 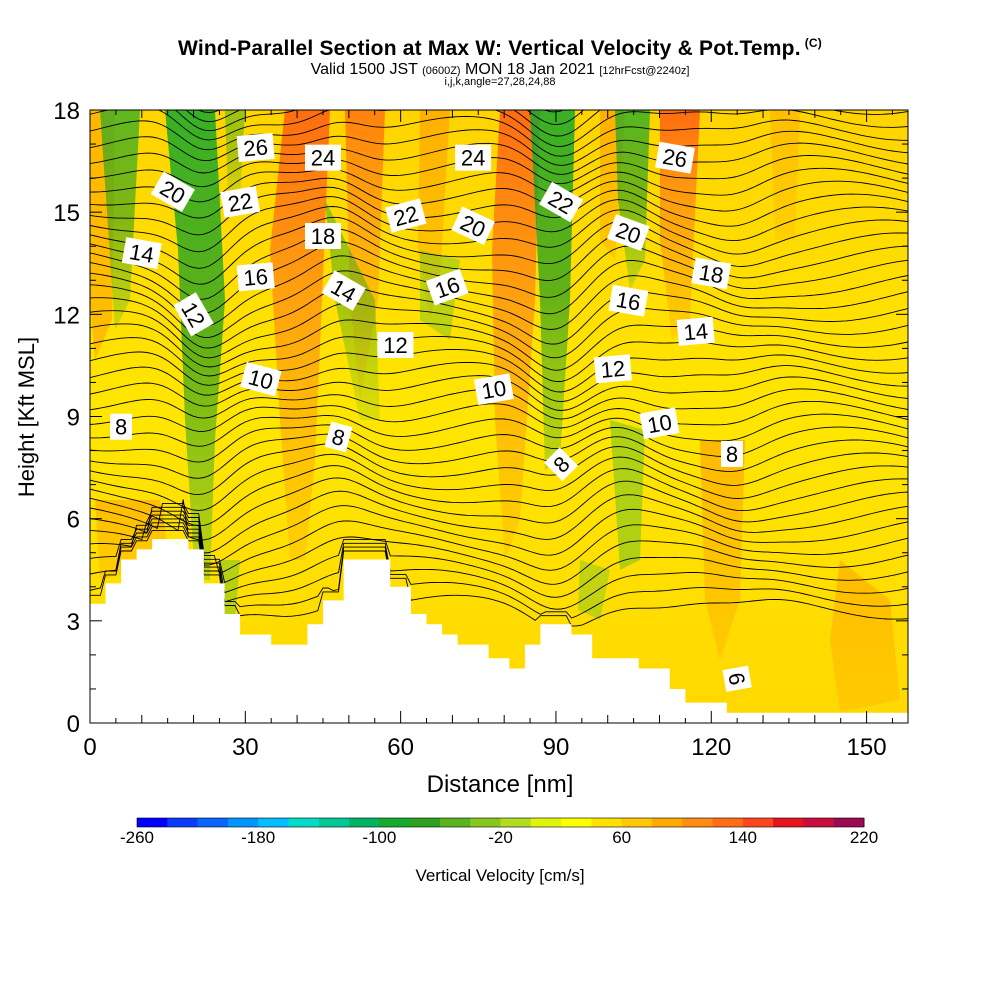 I want to click on theta-contour-label: 6, so click(x=737, y=678).